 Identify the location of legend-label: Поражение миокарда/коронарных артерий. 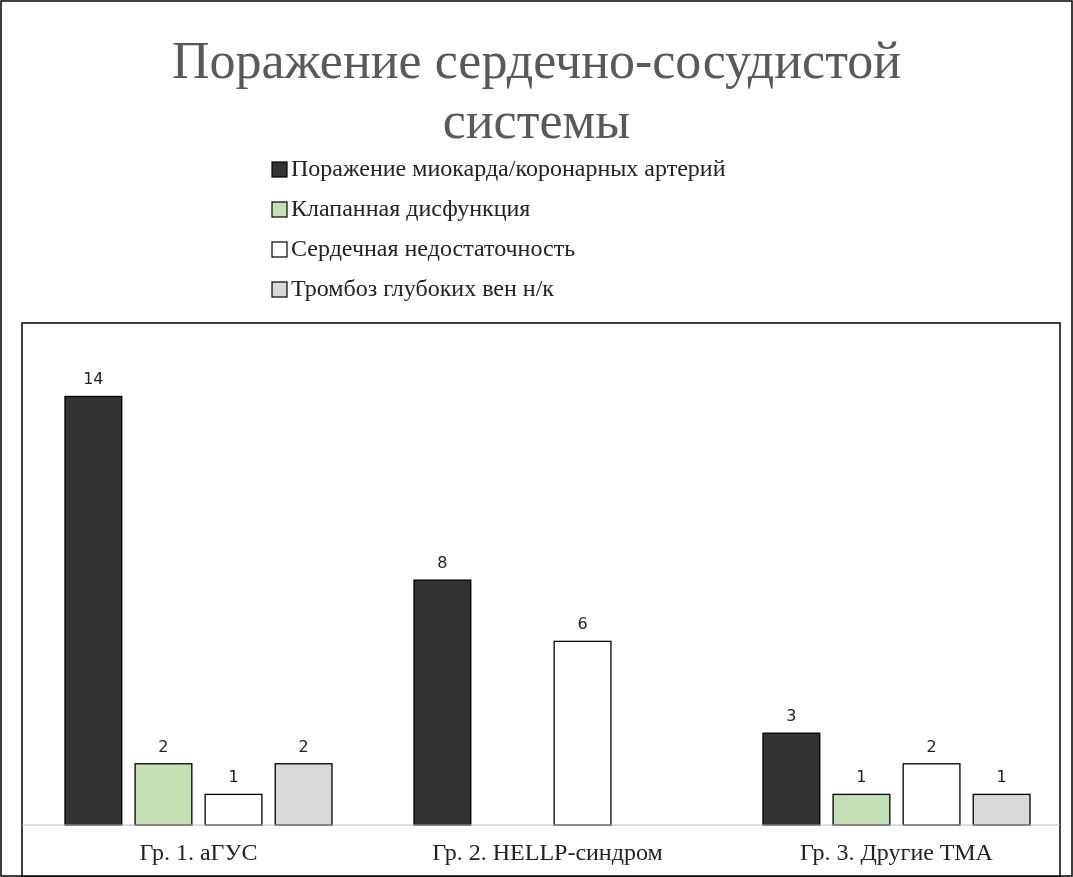
(508, 168).